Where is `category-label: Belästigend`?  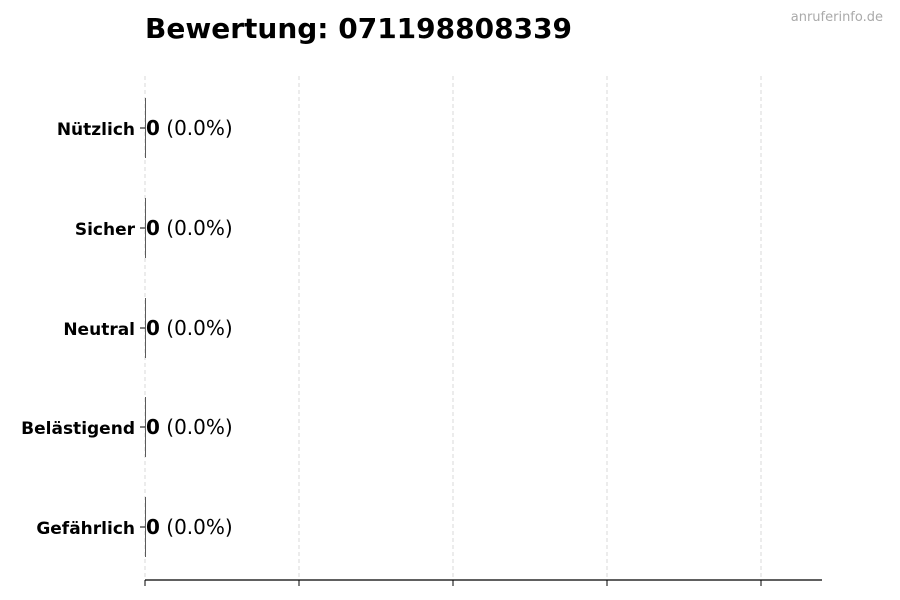
category-label: Belästigend is located at coordinates (78, 429).